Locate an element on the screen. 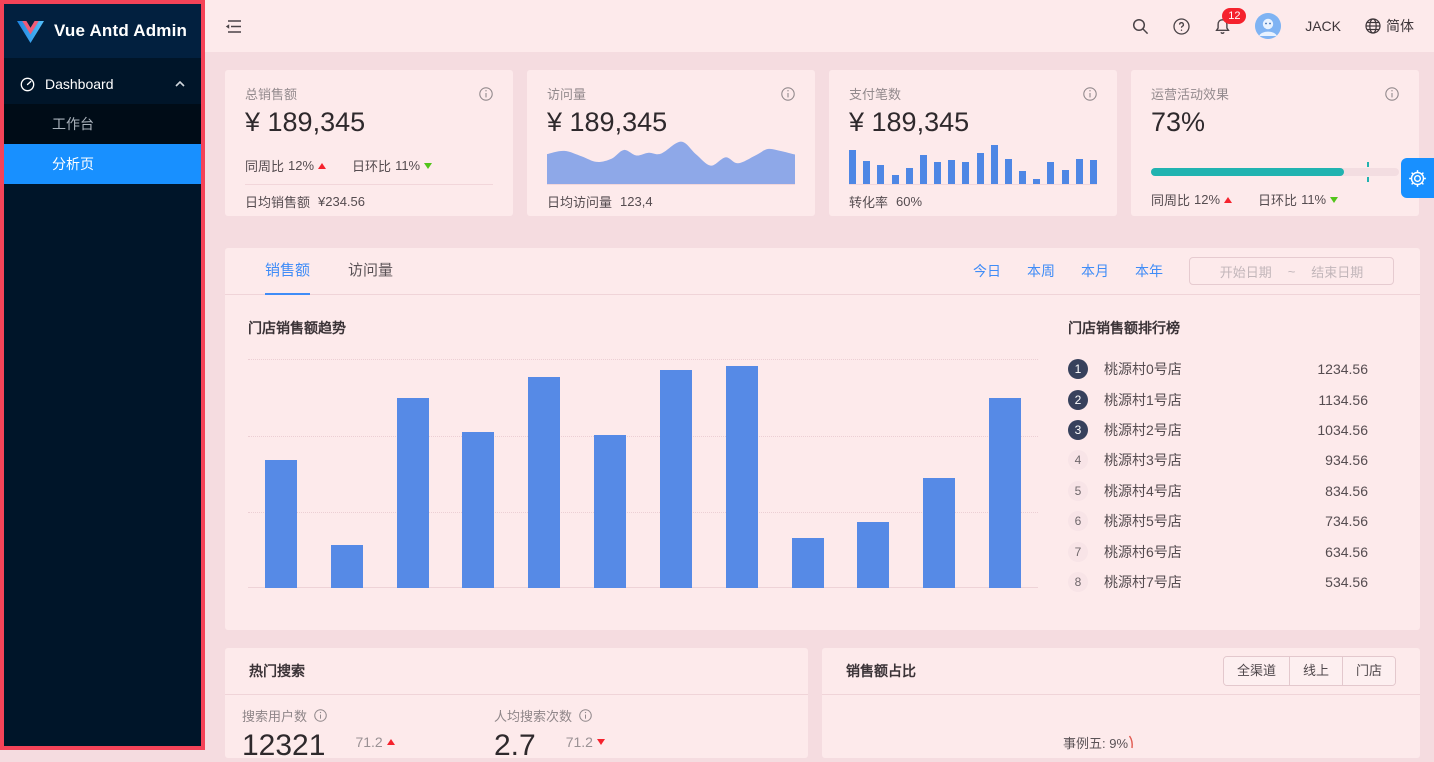 Image resolution: width=1434 pixels, height=762 pixels. stat-value: 12321 is located at coordinates (284, 745).